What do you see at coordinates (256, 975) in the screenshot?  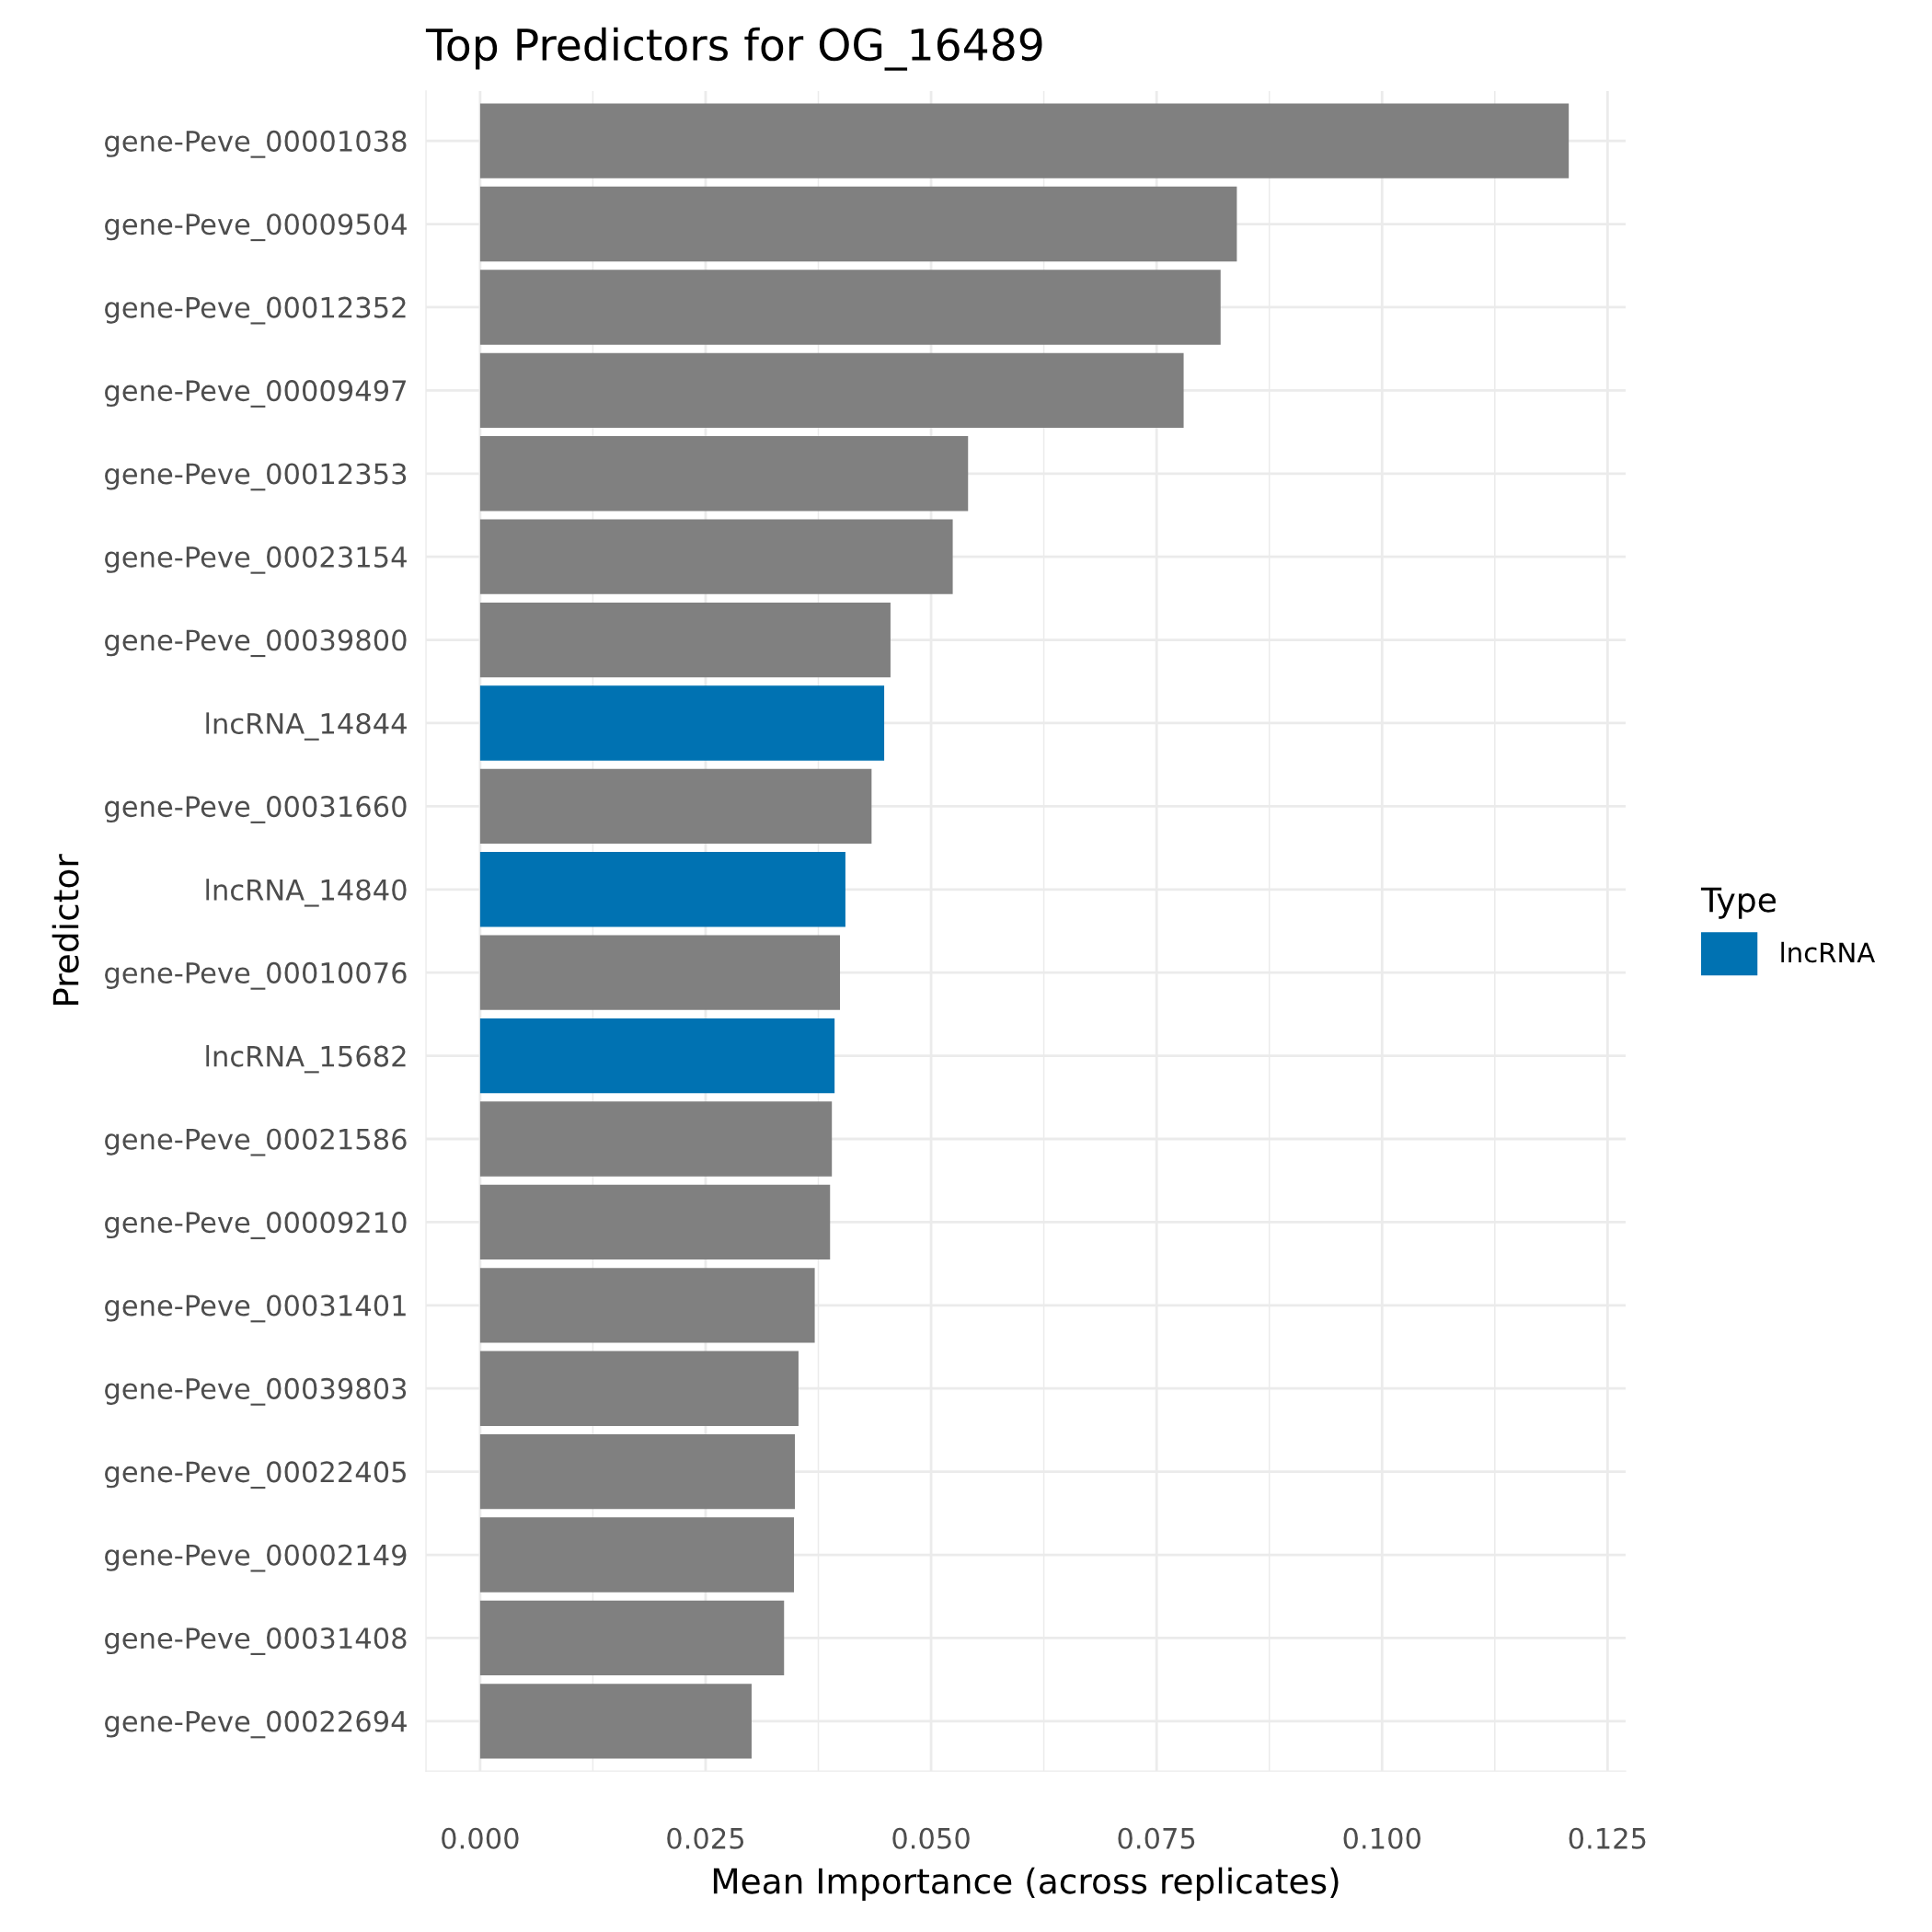 I see `y-tick-label: gene-Peve_00010076` at bounding box center [256, 975].